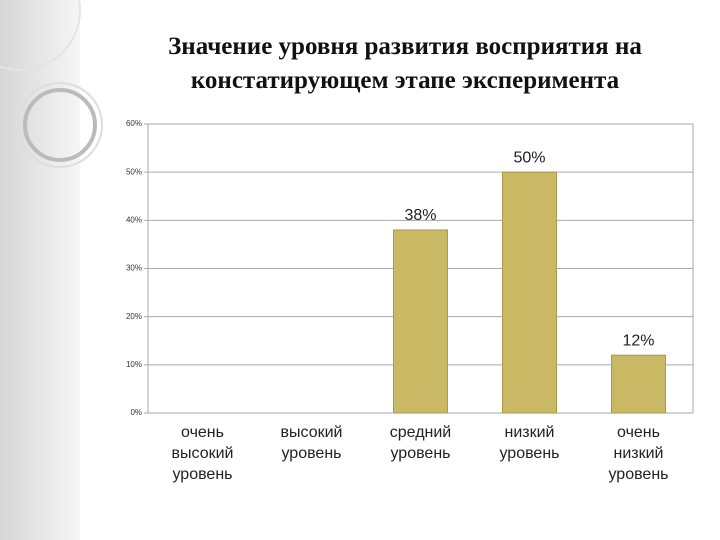 This screenshot has width=720, height=540. What do you see at coordinates (134, 171) in the screenshot?
I see `y-tick-label: 50%` at bounding box center [134, 171].